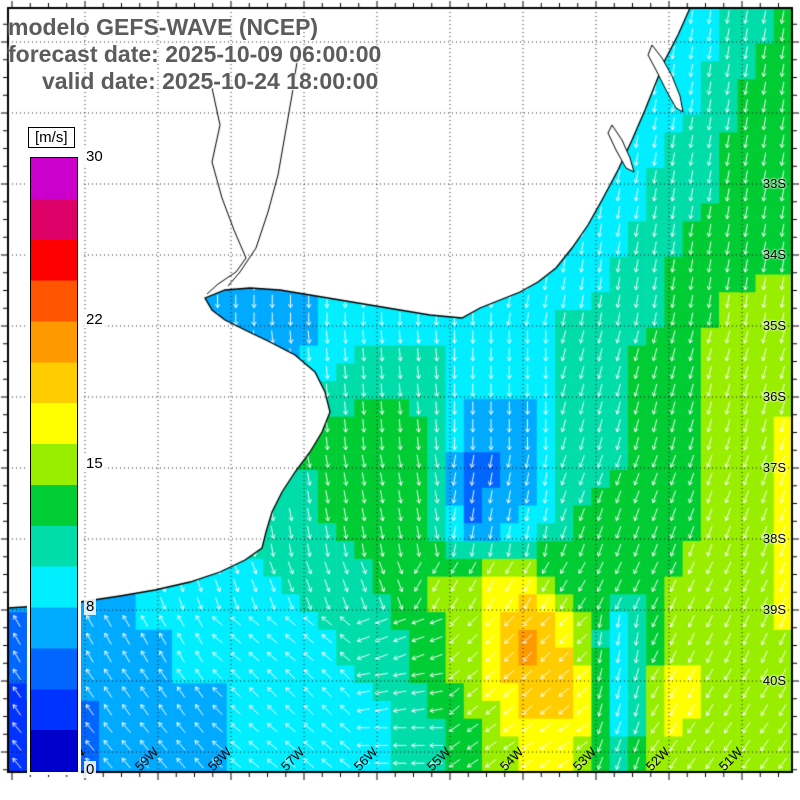  What do you see at coordinates (54, 464) in the screenshot?
I see `colorbar-gradient` at bounding box center [54, 464].